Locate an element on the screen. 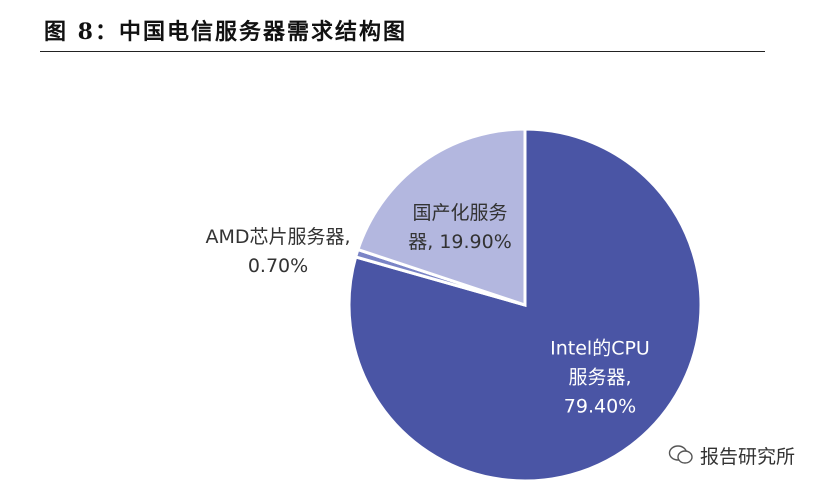  data-label: AMD芯片服务器, 0.70% is located at coordinates (278, 251).